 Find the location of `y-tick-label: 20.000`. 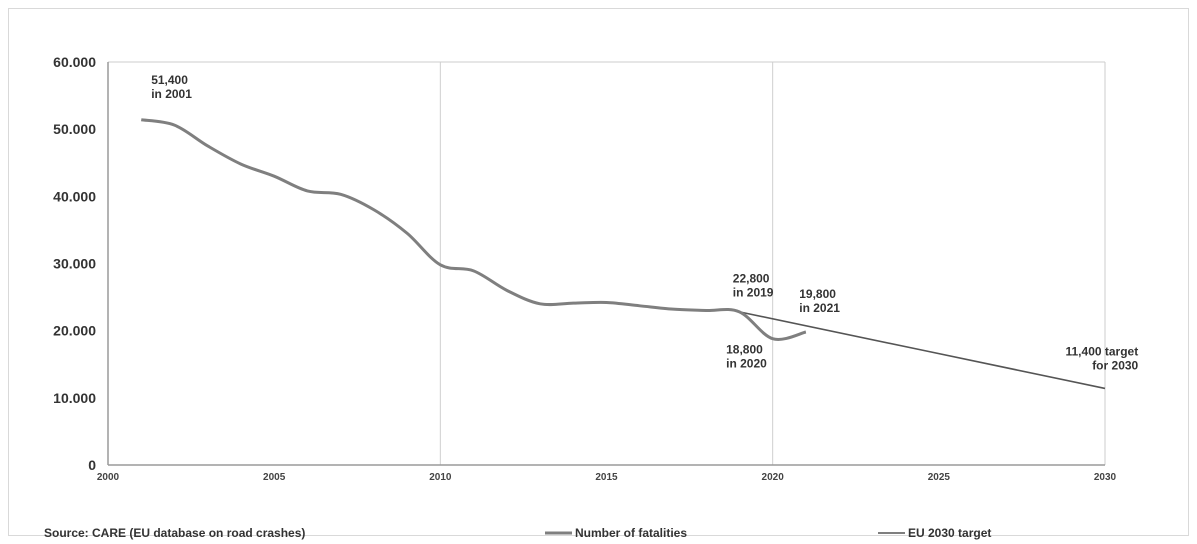

y-tick-label: 20.000 is located at coordinates (74, 331).